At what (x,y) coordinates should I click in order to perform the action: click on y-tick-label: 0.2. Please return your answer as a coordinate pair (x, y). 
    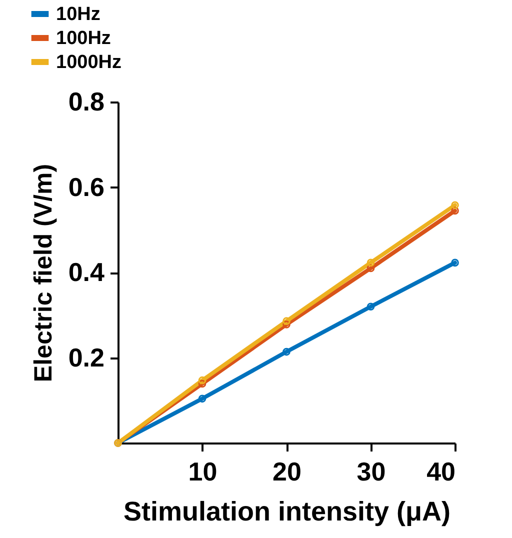
    Looking at the image, I should click on (86, 357).